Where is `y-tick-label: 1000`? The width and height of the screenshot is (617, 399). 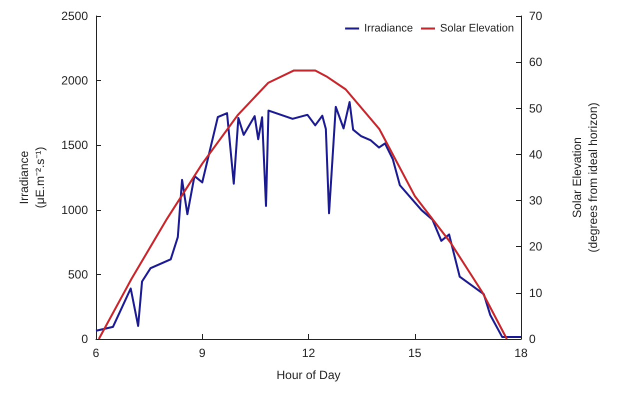
y-tick-label: 1000 is located at coordinates (74, 209).